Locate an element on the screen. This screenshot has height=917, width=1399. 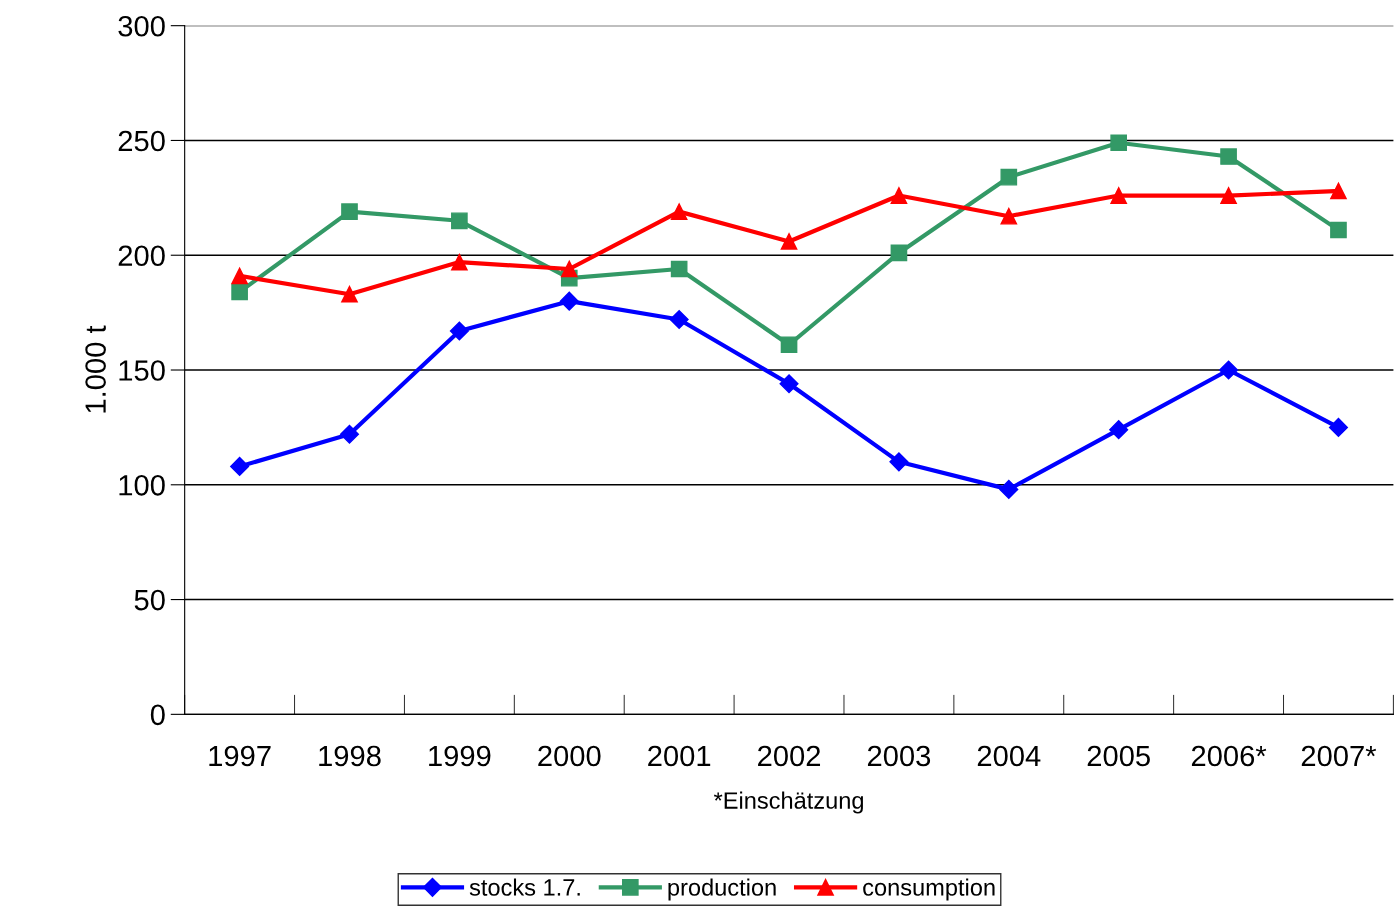
x-tick-label: 2002 is located at coordinates (789, 756).